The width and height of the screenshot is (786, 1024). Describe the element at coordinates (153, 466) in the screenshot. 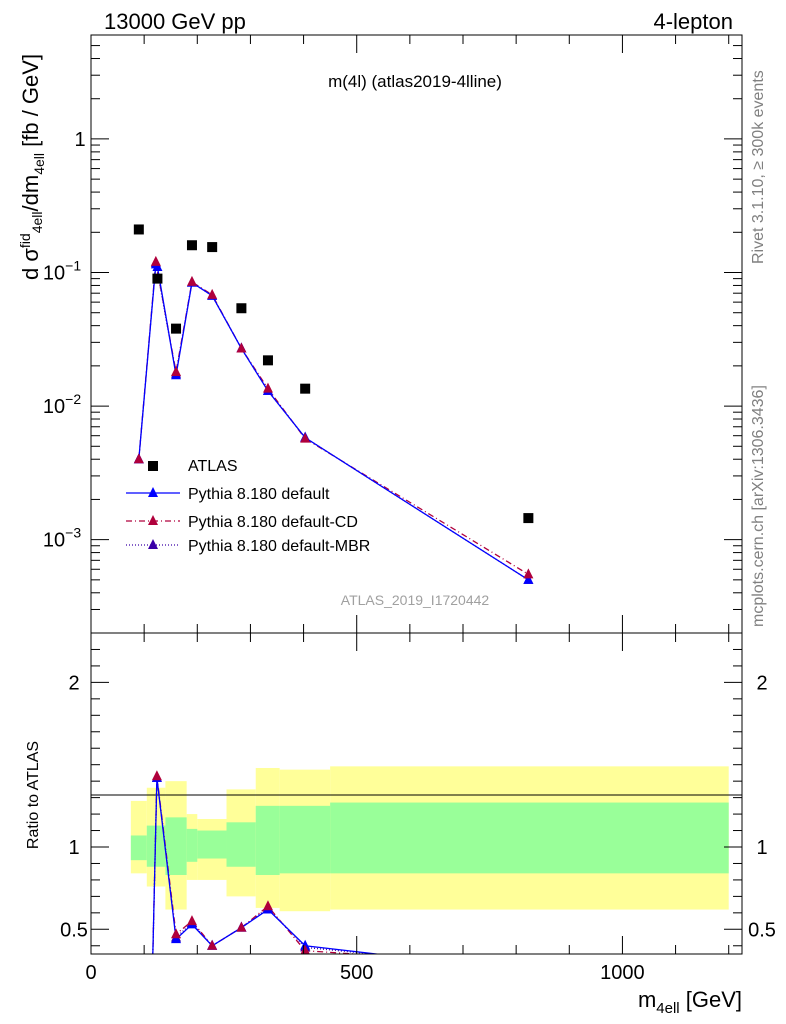

I see `legend-marker-atlas` at that location.